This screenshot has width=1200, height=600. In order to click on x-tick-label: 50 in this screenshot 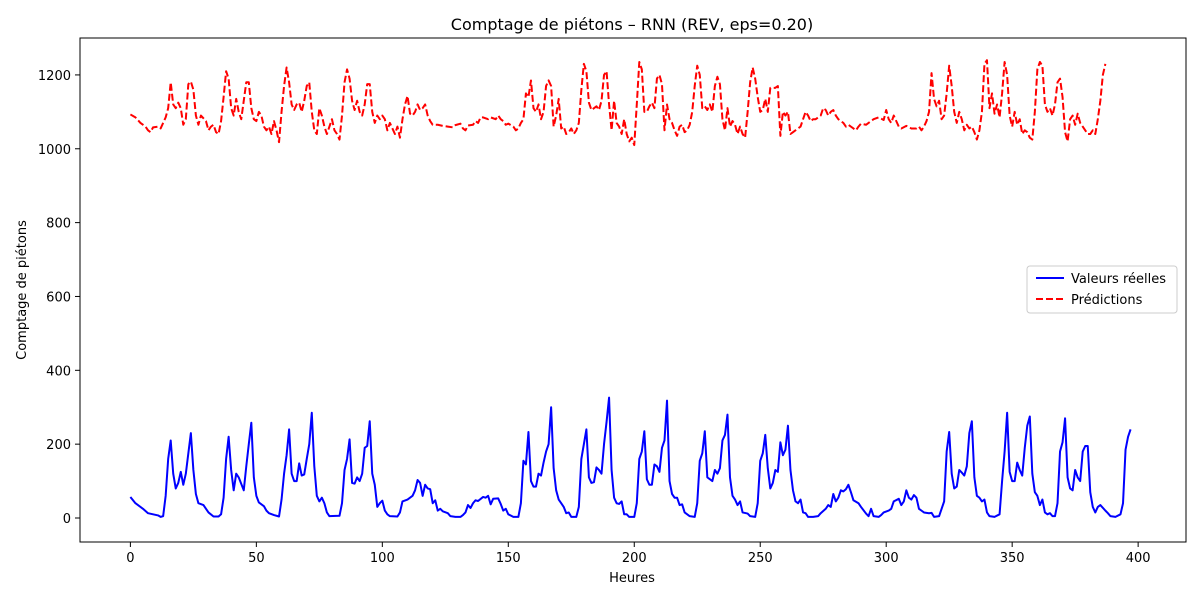, I will do `click(256, 558)`.